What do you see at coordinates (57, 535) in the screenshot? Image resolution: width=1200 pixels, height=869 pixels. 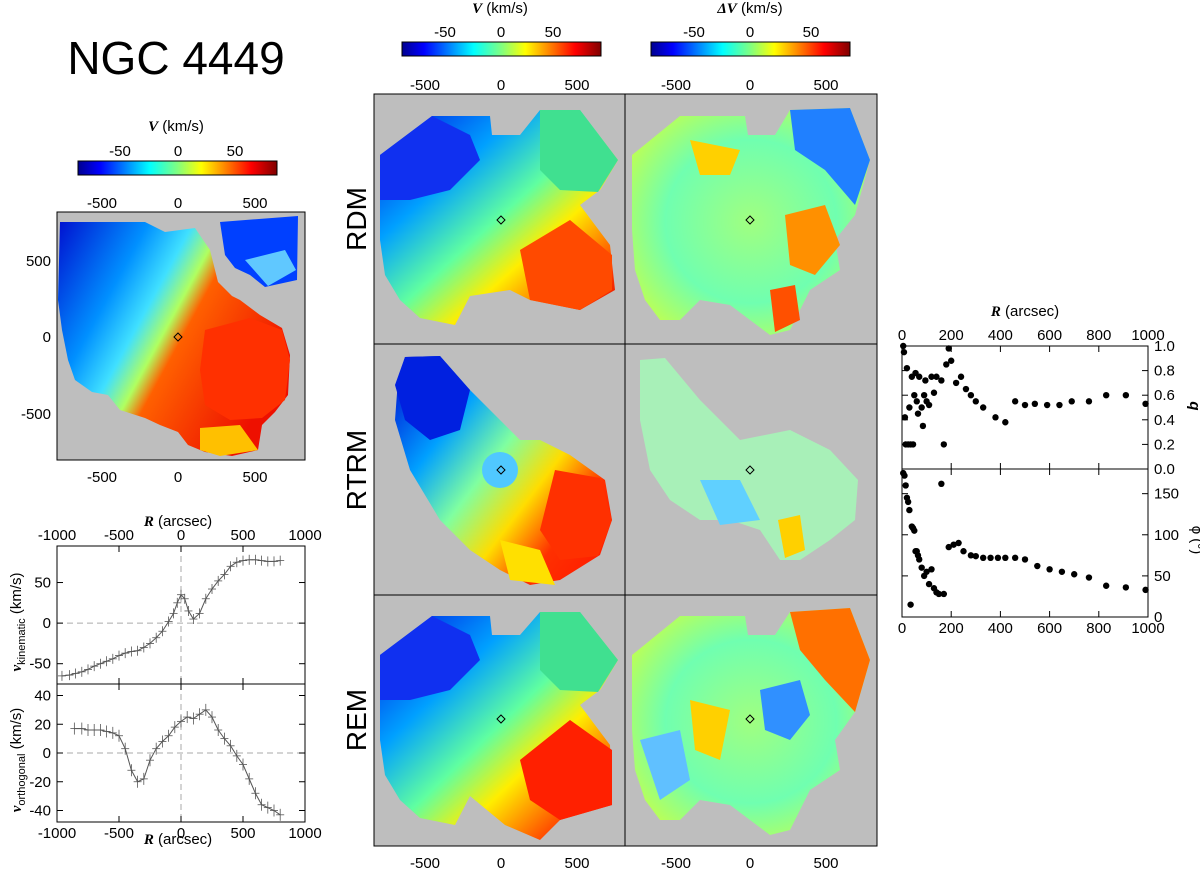 I see `x-tick-label: -1000` at bounding box center [57, 535].